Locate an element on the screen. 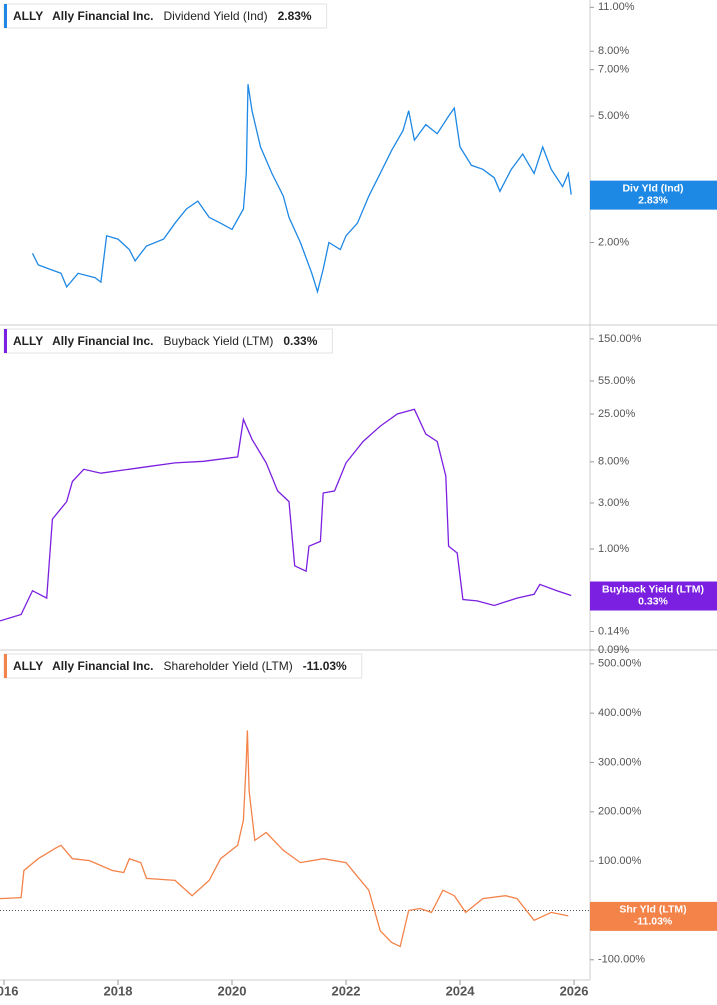  x-tick-label: 2024 is located at coordinates (461, 990).